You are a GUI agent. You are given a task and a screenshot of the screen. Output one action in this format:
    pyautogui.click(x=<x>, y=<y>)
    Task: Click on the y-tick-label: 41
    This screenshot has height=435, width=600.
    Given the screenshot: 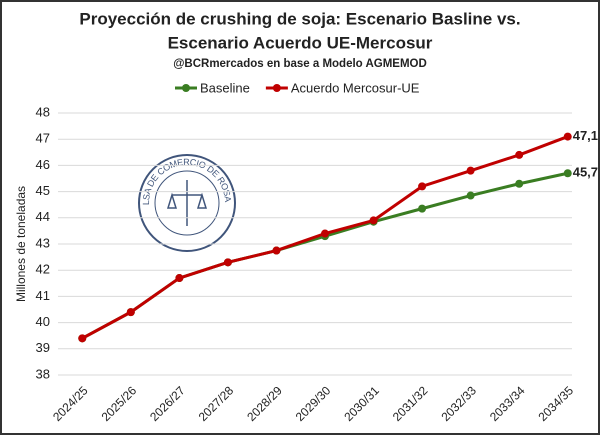 What is the action you would take?
    pyautogui.click(x=43, y=295)
    